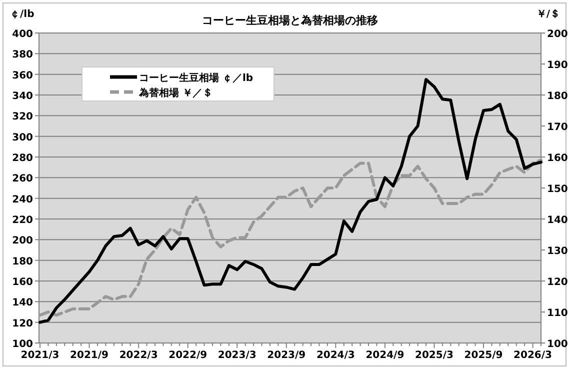  Describe the element at coordinates (23, 303) in the screenshot. I see `y-tick-label: 140` at that location.